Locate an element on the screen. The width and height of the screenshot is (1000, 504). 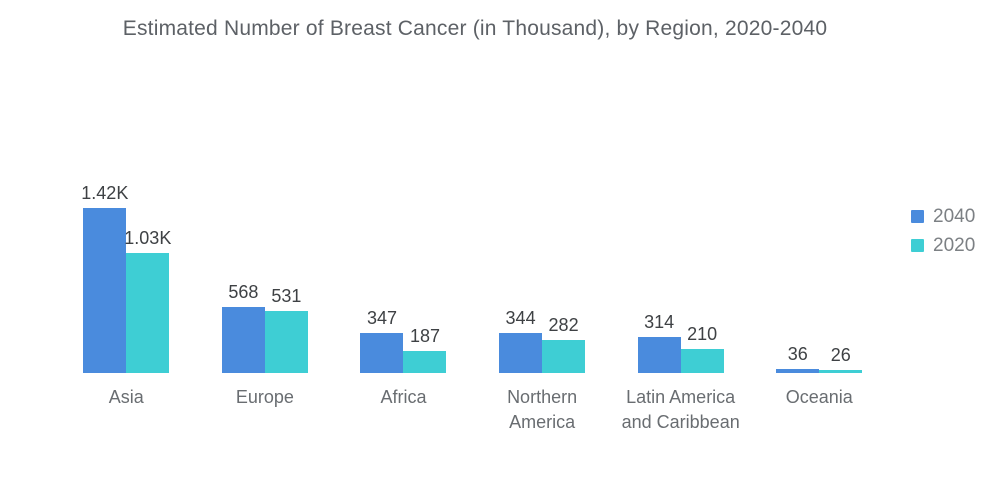
legend-swatch-2020-icon is located at coordinates (917, 245).